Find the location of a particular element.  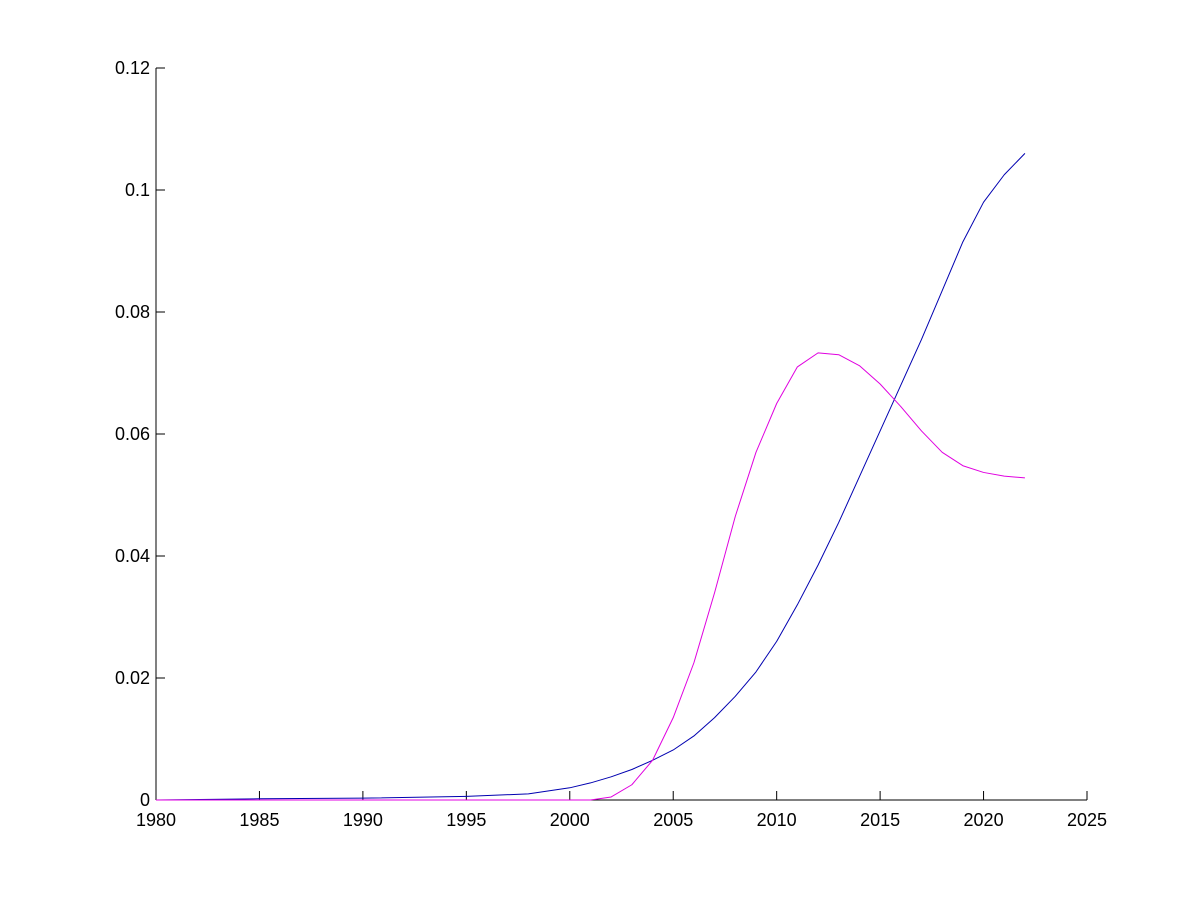

y-tick-label-3: 0.06 is located at coordinates (132, 434).